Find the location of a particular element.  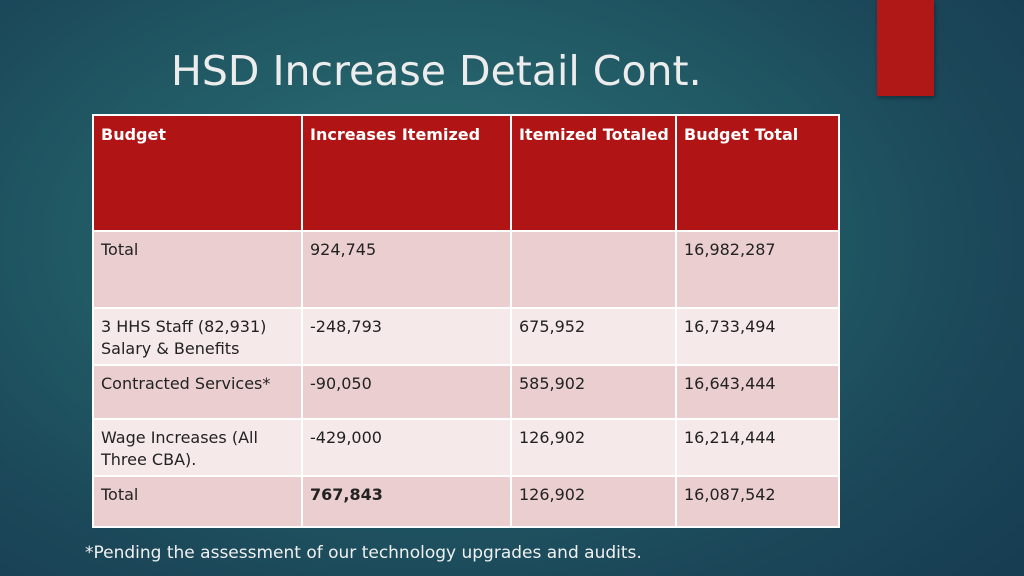

cell-budget: Contracted Services* is located at coordinates (197, 392).